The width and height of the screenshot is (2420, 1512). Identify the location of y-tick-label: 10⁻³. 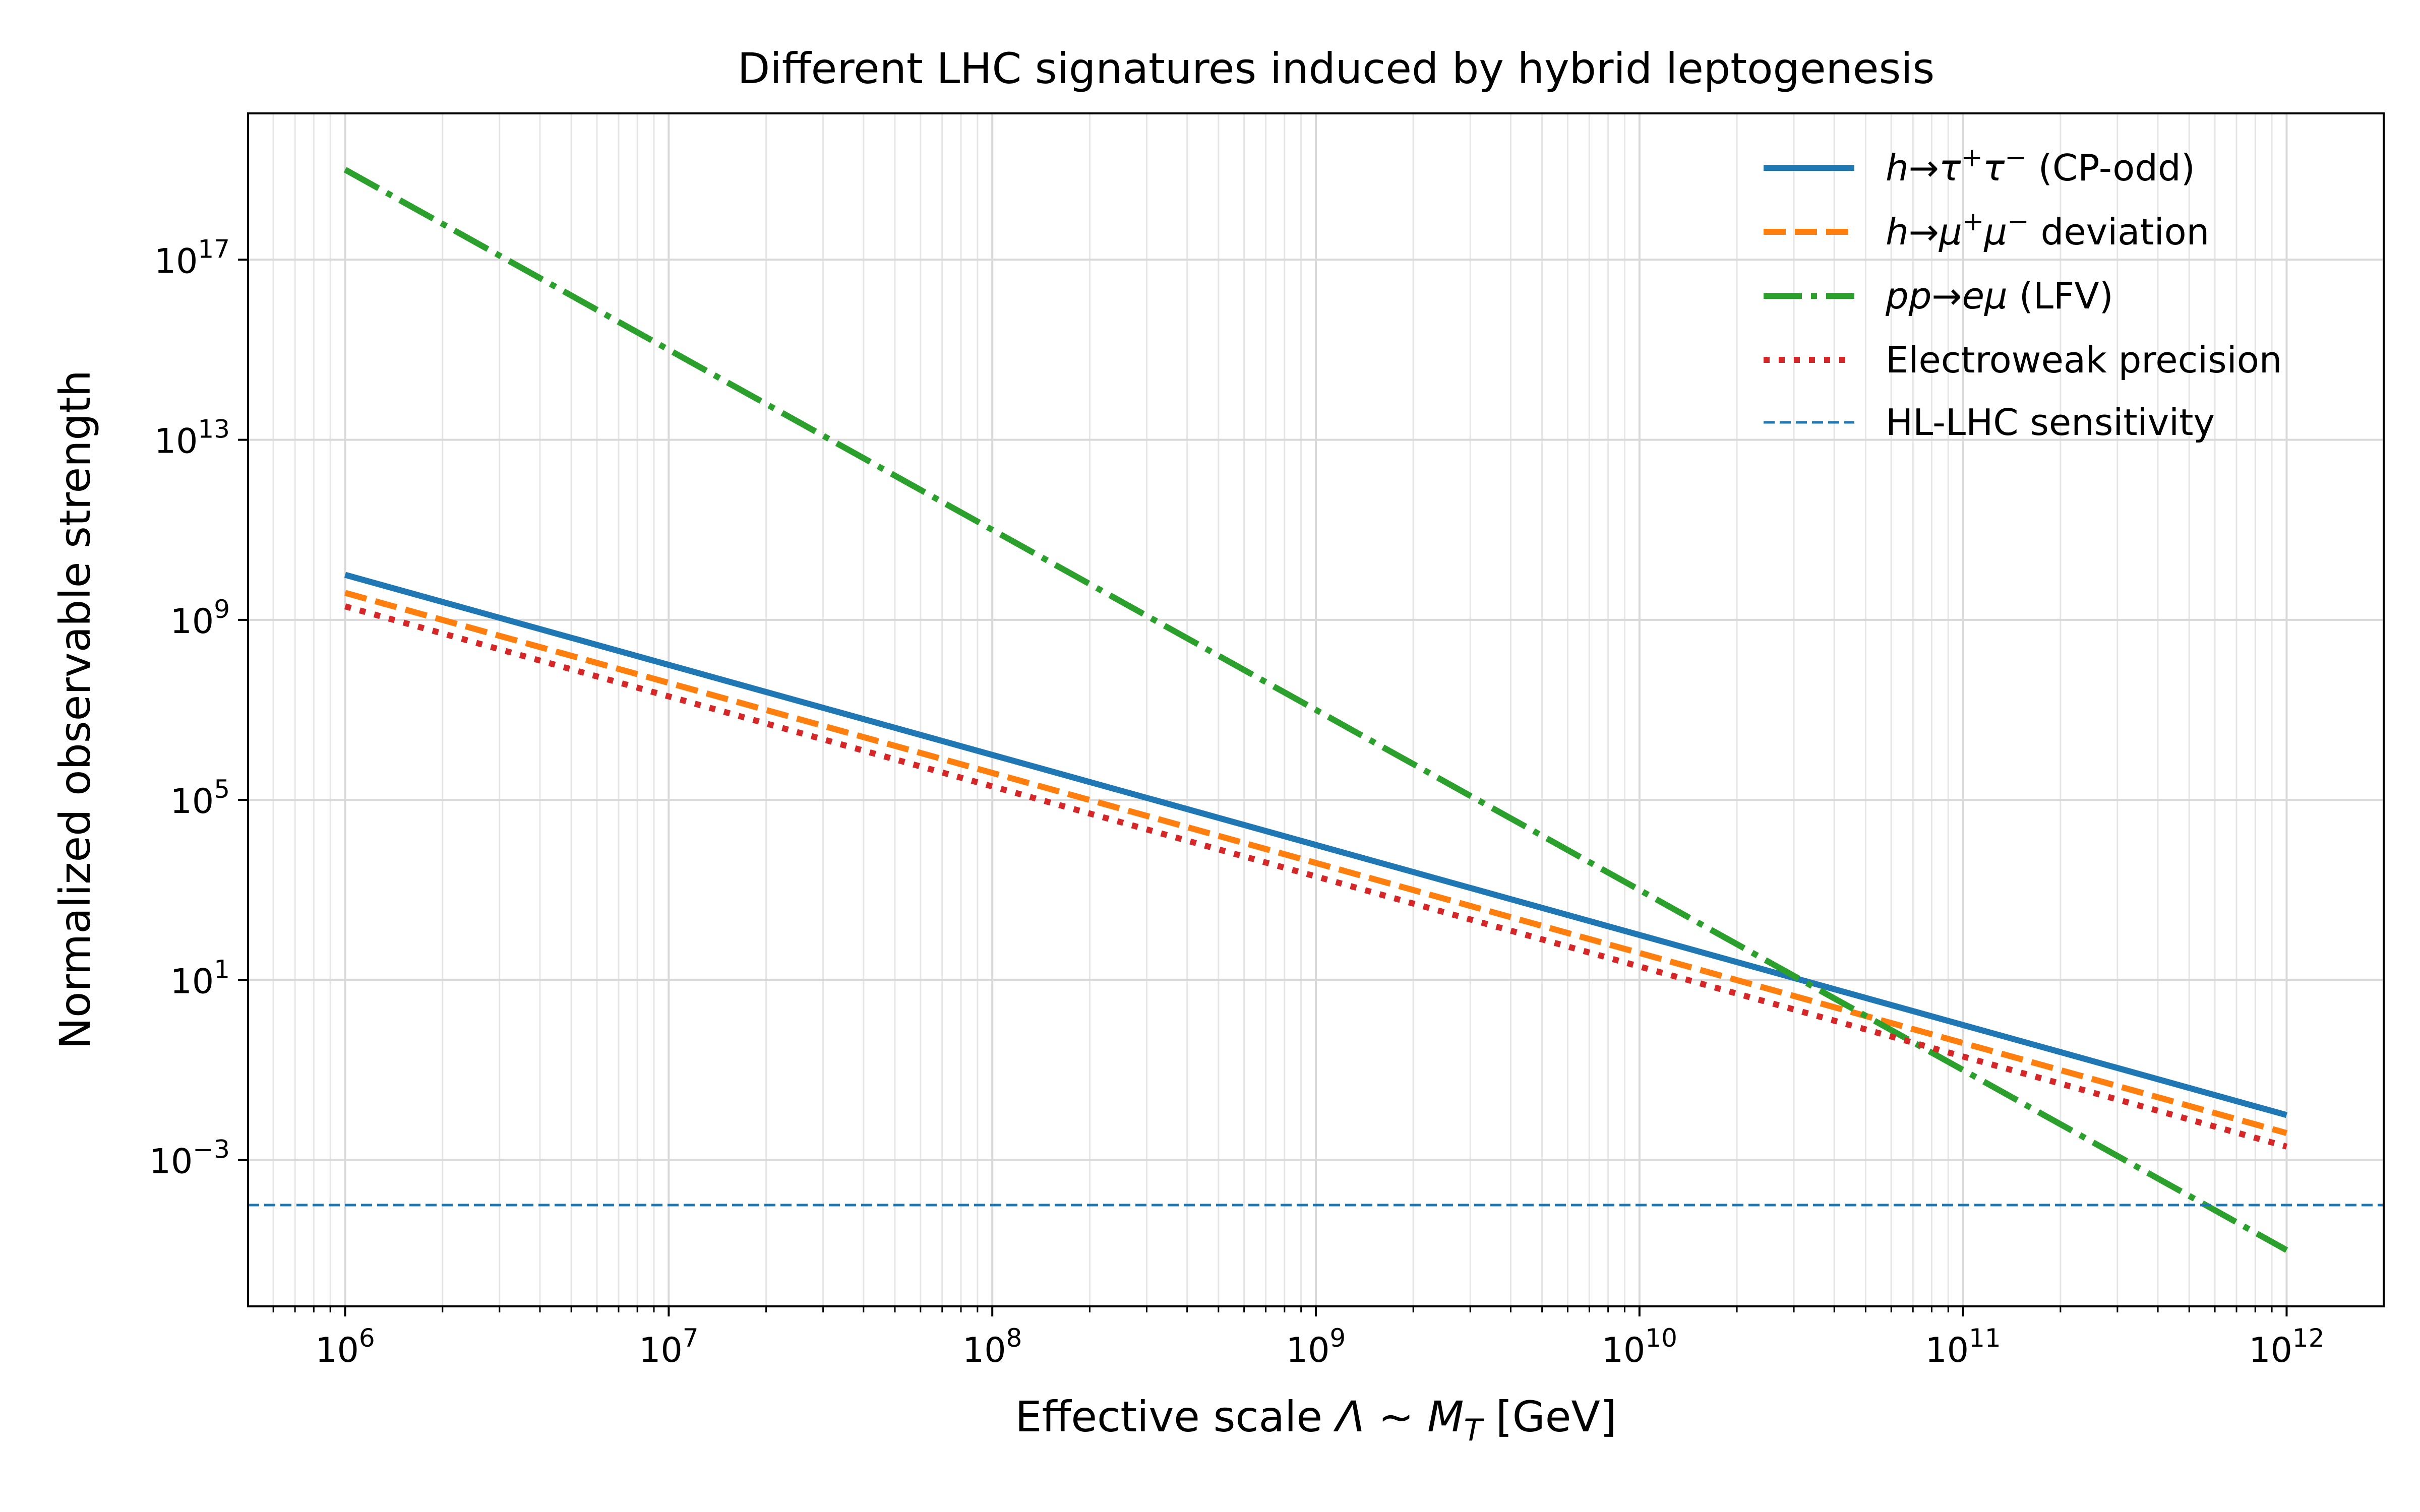
(189, 1158).